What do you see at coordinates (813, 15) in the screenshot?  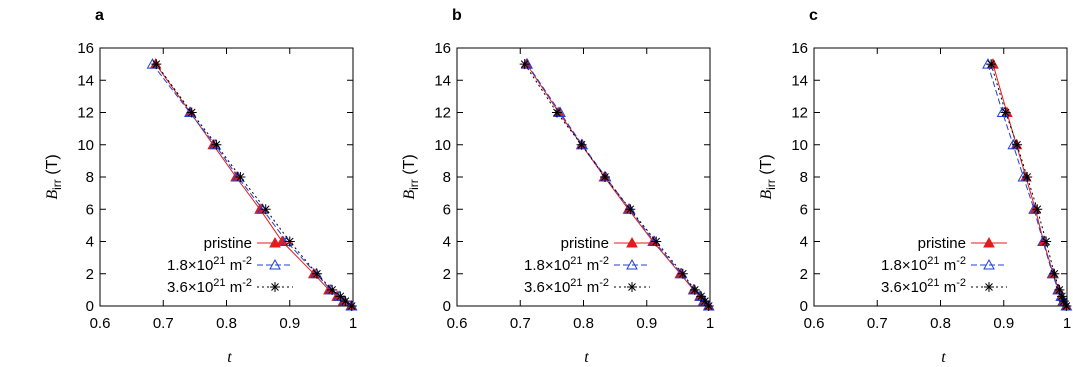 I see `panel-letter: c` at bounding box center [813, 15].